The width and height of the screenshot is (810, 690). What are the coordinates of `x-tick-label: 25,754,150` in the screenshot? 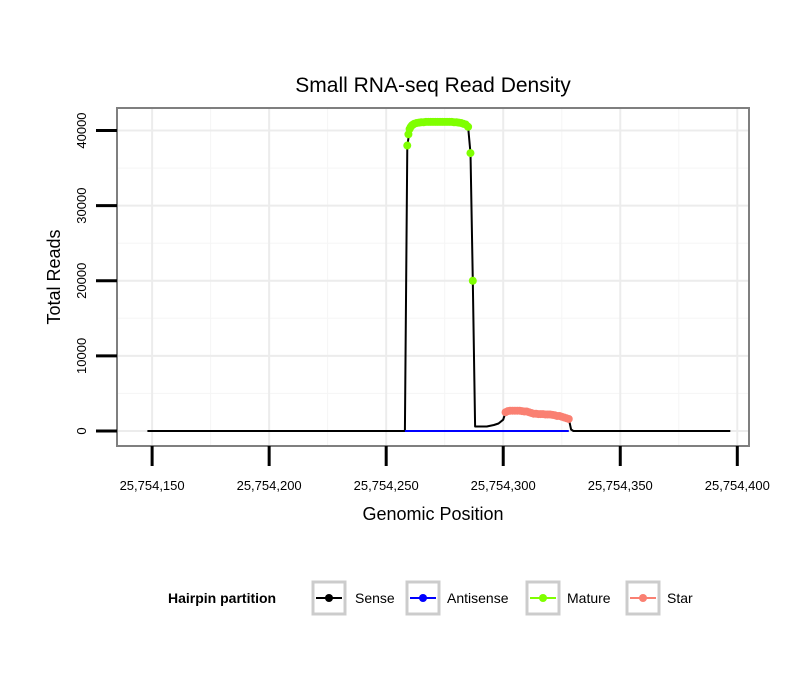 It's located at (152, 485).